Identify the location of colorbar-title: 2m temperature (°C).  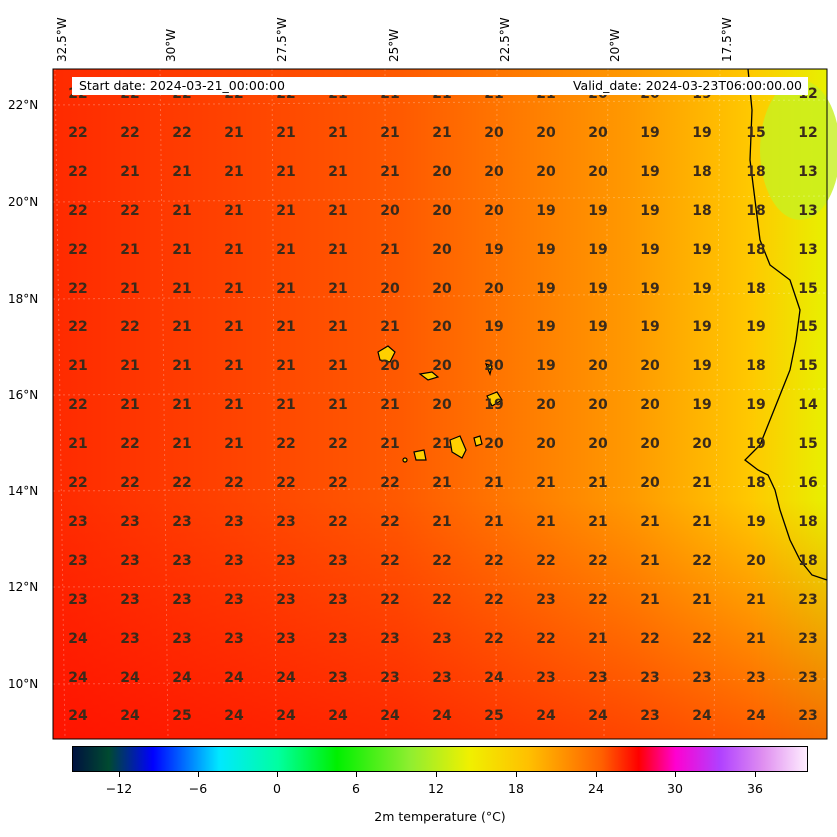
(440, 816).